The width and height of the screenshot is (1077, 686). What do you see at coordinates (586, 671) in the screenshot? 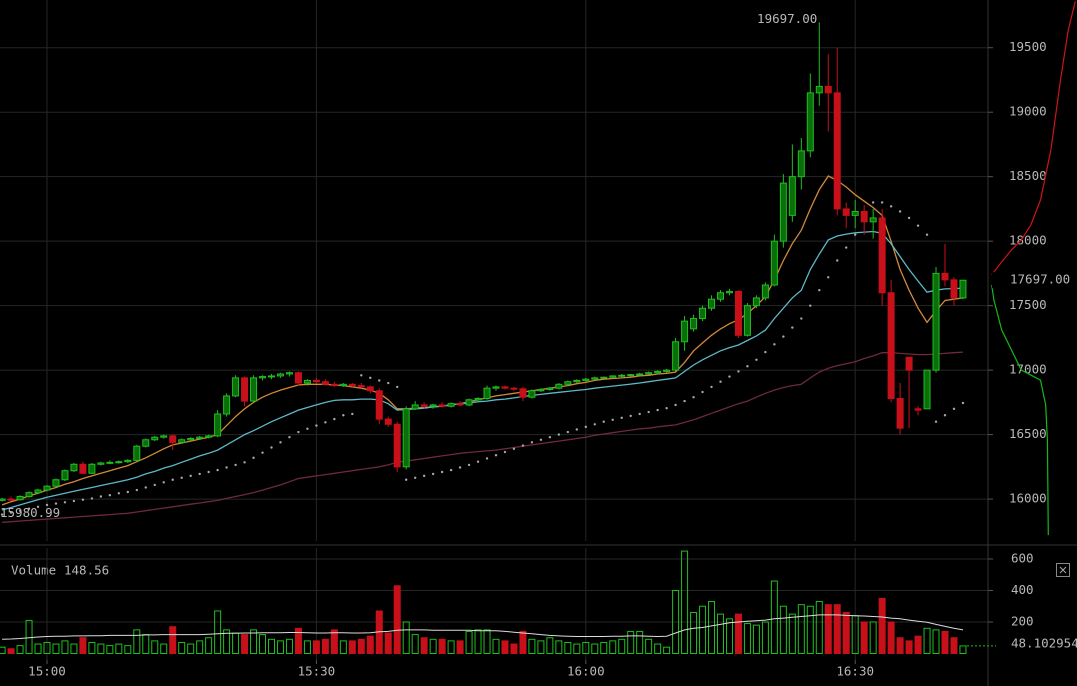
I see `x-tick-label: 16:00` at bounding box center [586, 671].